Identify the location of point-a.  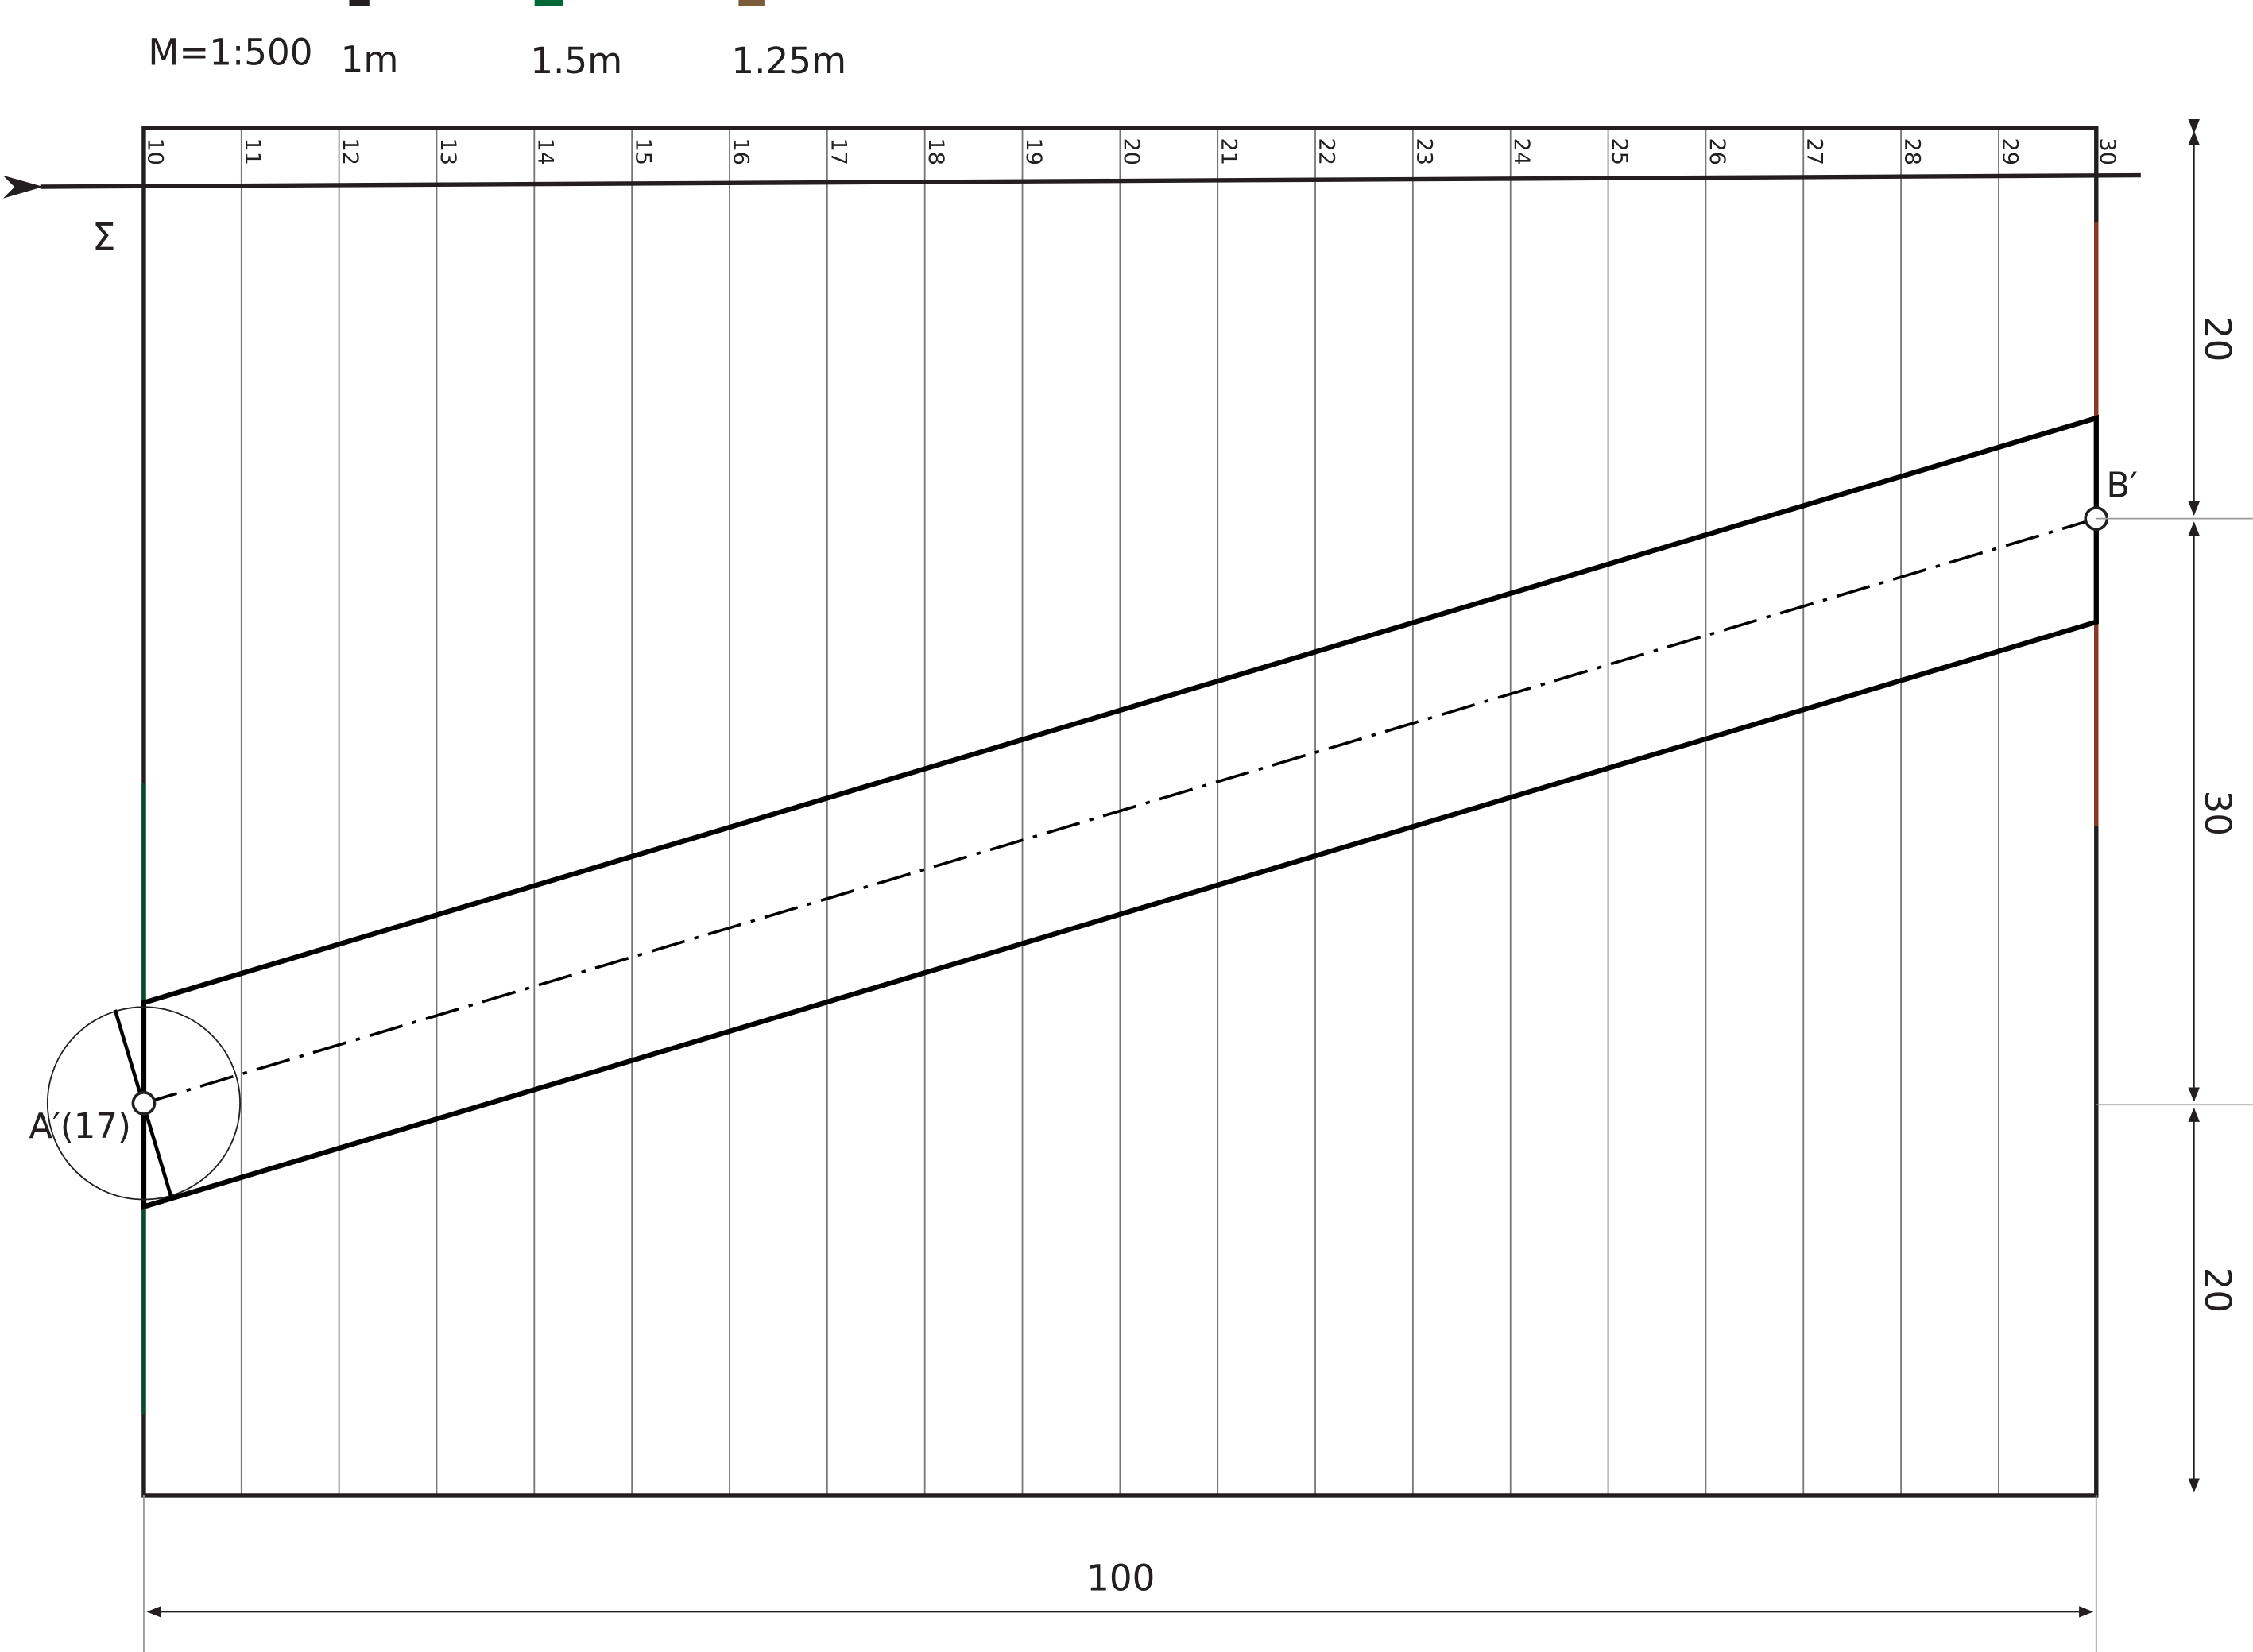
(144, 1103).